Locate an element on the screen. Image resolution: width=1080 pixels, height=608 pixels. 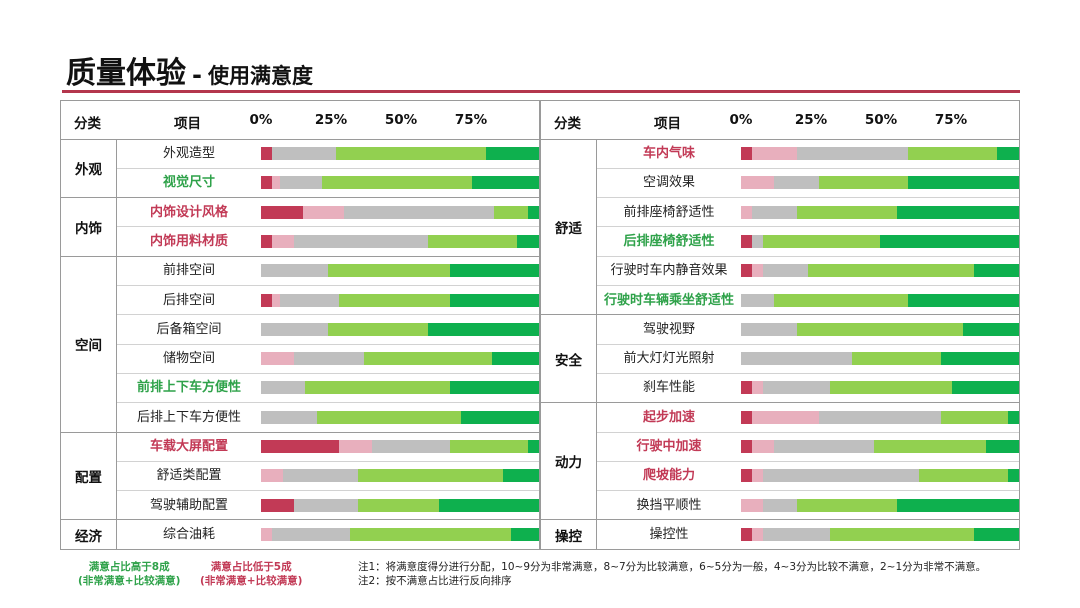
category-cell: 操控 is located at coordinates (569, 534).